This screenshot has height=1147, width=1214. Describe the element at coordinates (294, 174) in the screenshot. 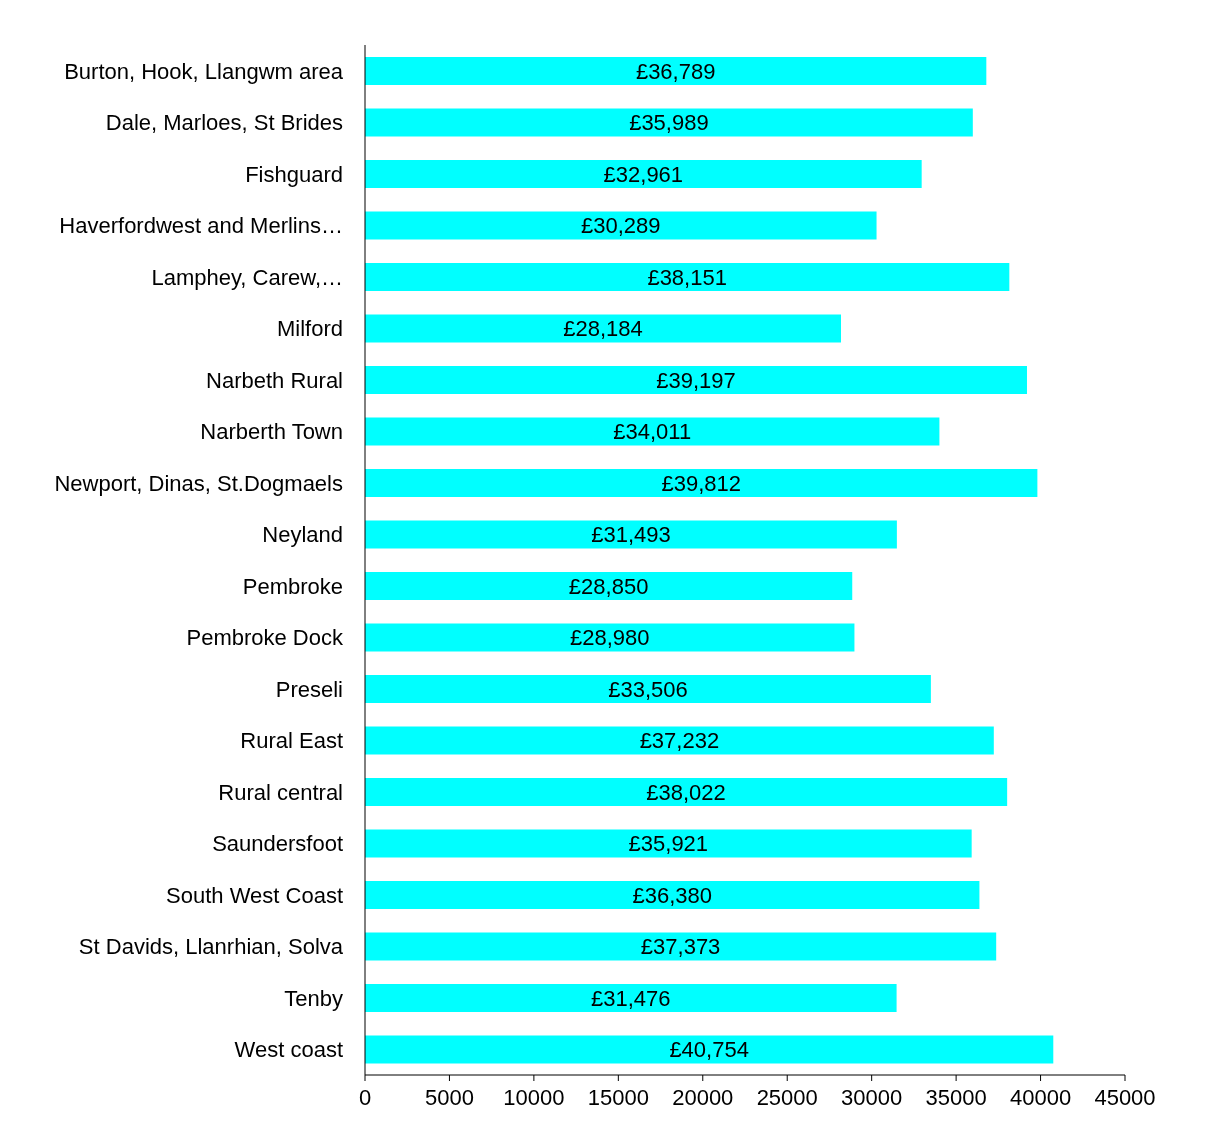

I see `y-tick-label: Fishguard` at that location.